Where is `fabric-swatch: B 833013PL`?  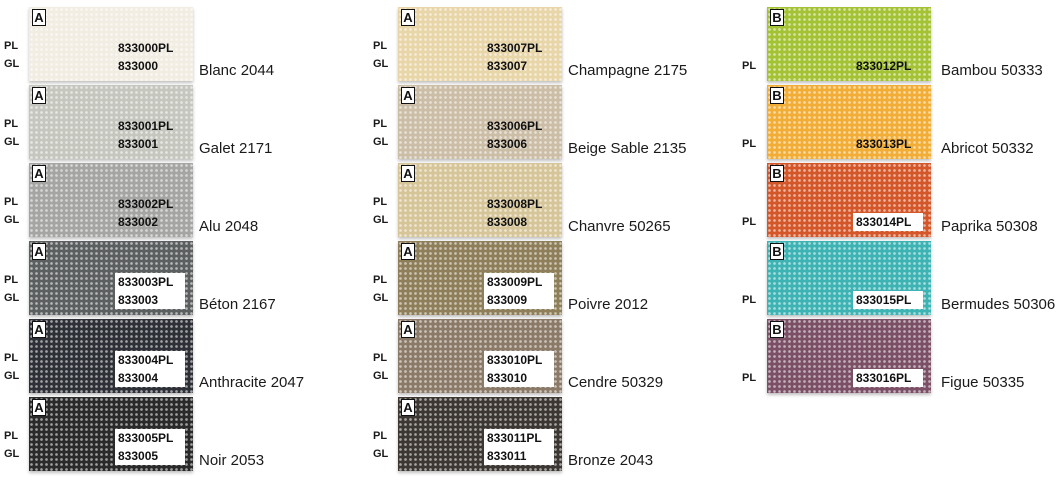 fabric-swatch: B 833013PL is located at coordinates (849, 122).